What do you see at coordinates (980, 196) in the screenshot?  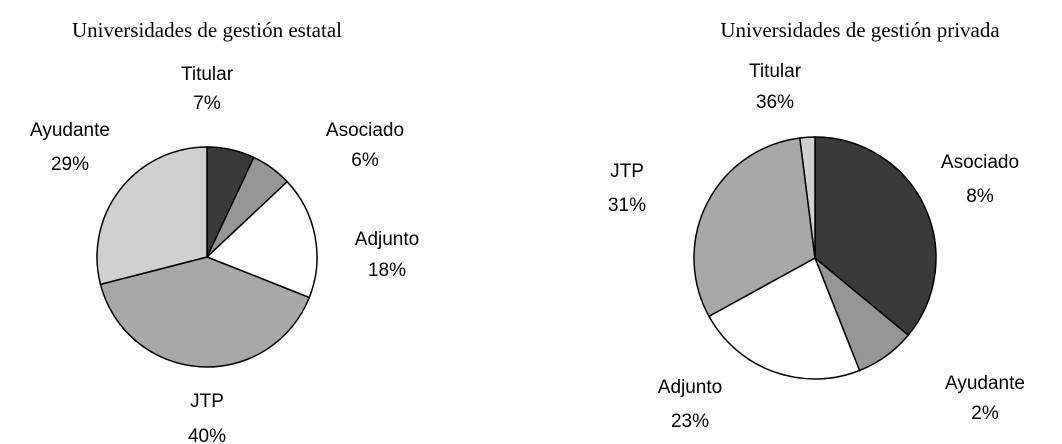 I see `slice-value-label: 8%` at bounding box center [980, 196].